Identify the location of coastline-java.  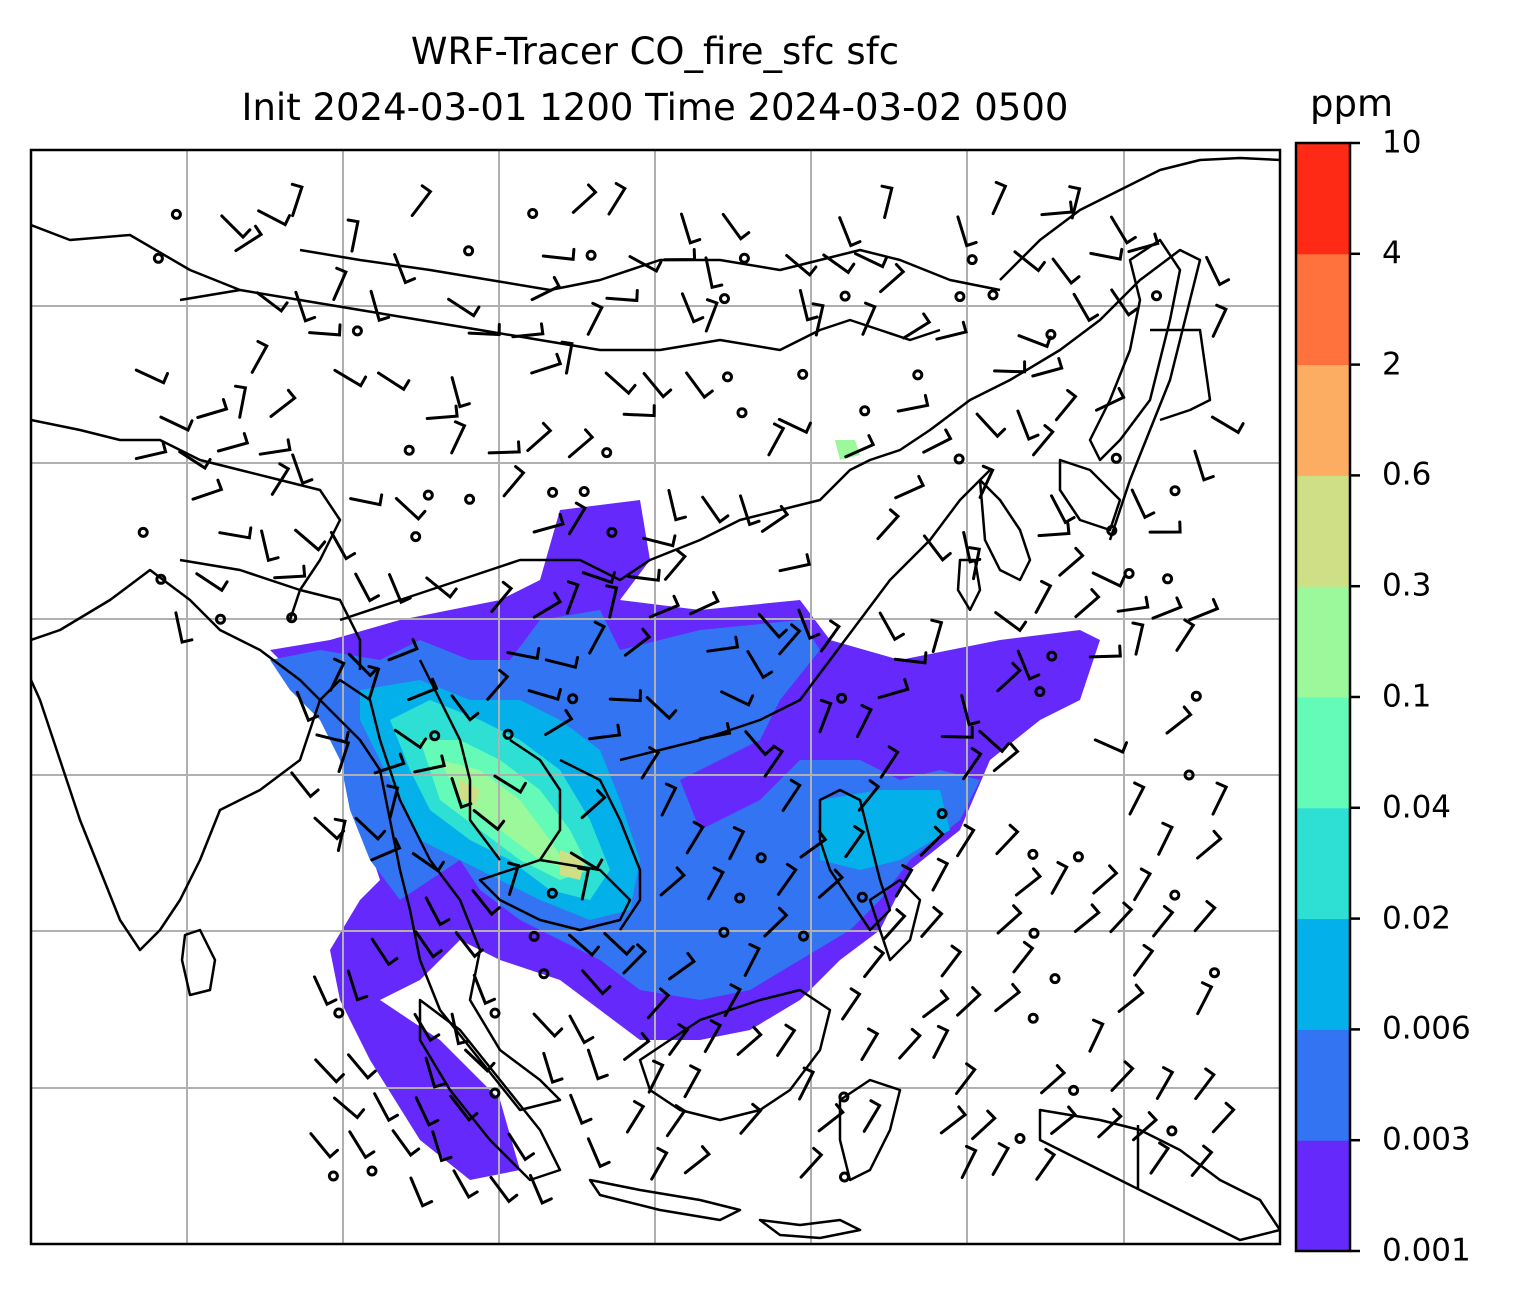
(725, 1209).